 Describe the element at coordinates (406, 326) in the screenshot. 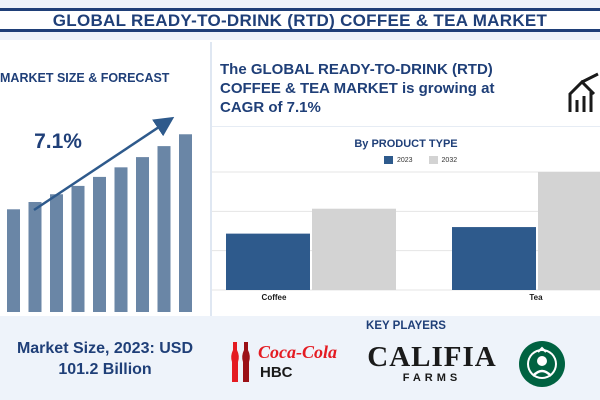

I see `key-players-title: KEY PLAYERS` at that location.